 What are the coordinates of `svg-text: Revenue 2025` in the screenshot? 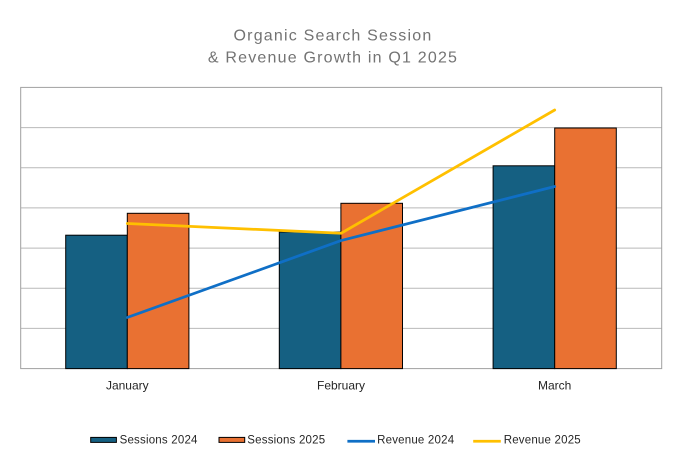 It's located at (542, 441).